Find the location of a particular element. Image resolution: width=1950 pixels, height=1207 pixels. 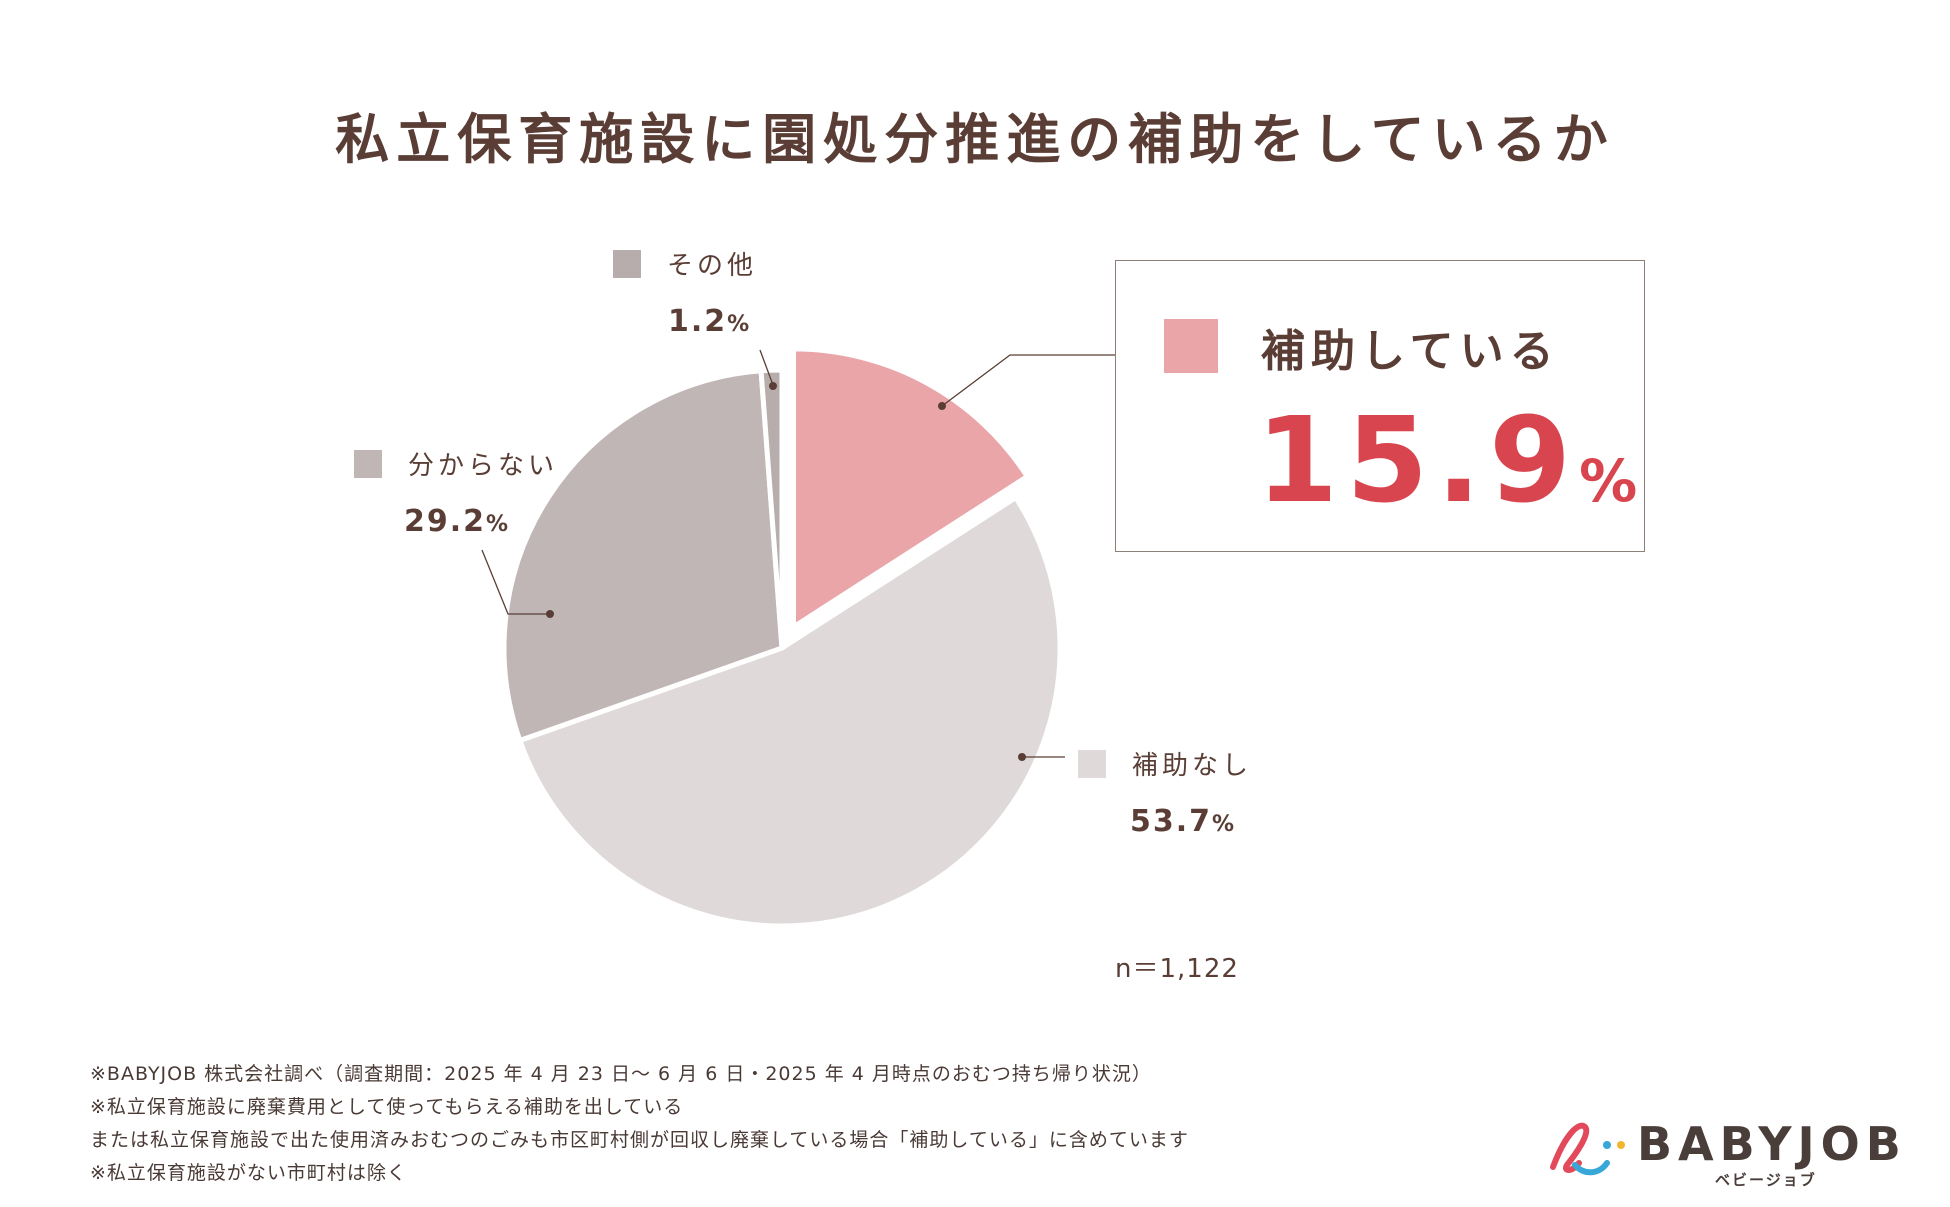

callout-swatch-subsidized is located at coordinates (1191, 346).